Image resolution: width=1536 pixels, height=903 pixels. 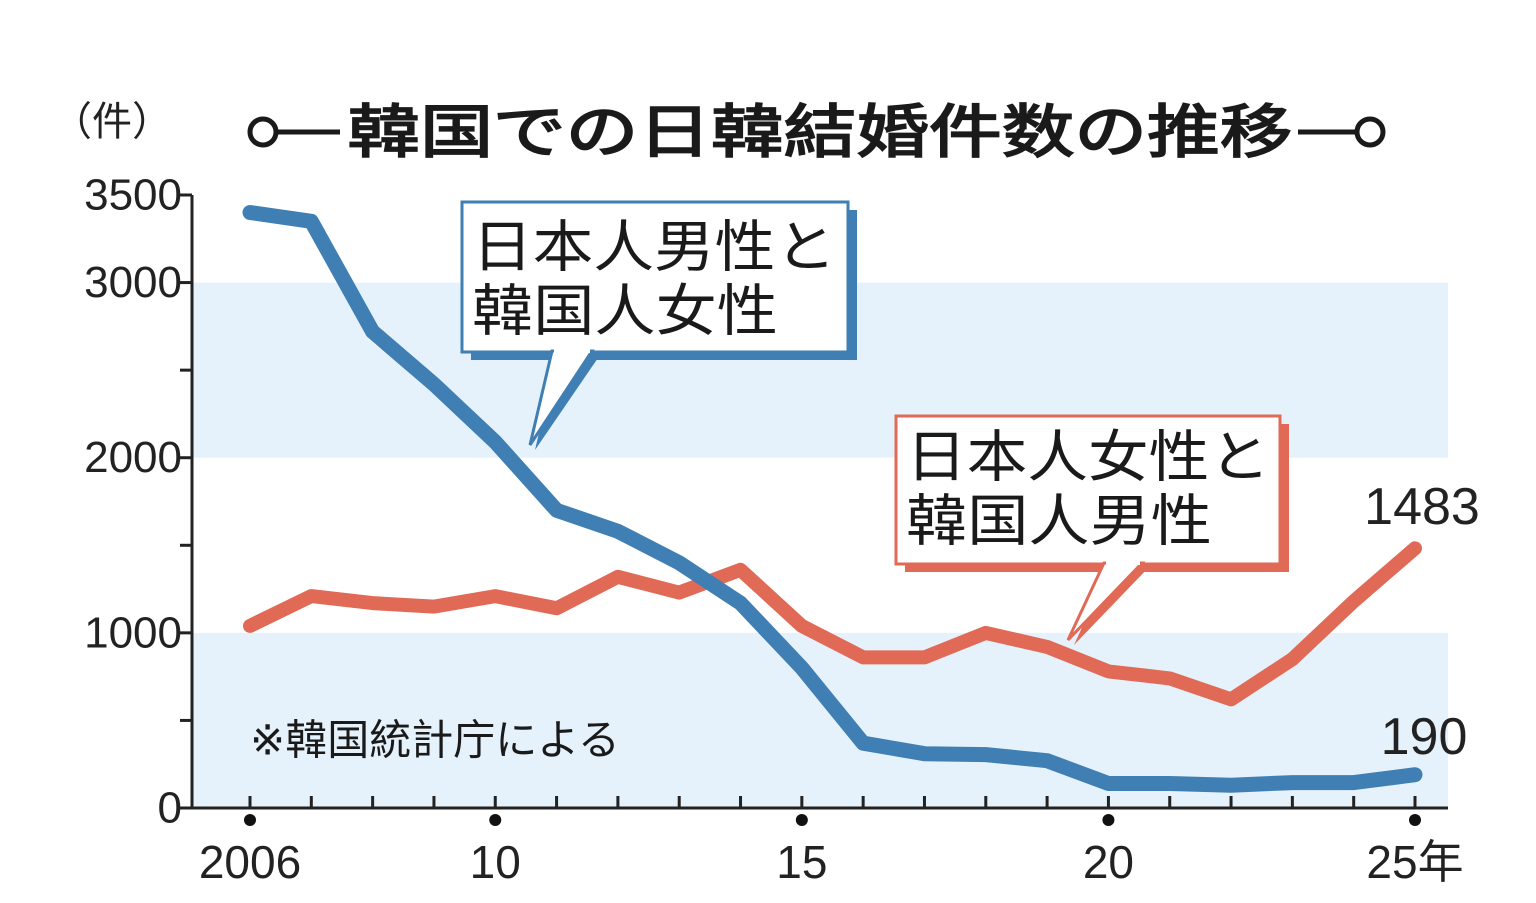 I want to click on y-tick-label: 2000, so click(x=133, y=457).